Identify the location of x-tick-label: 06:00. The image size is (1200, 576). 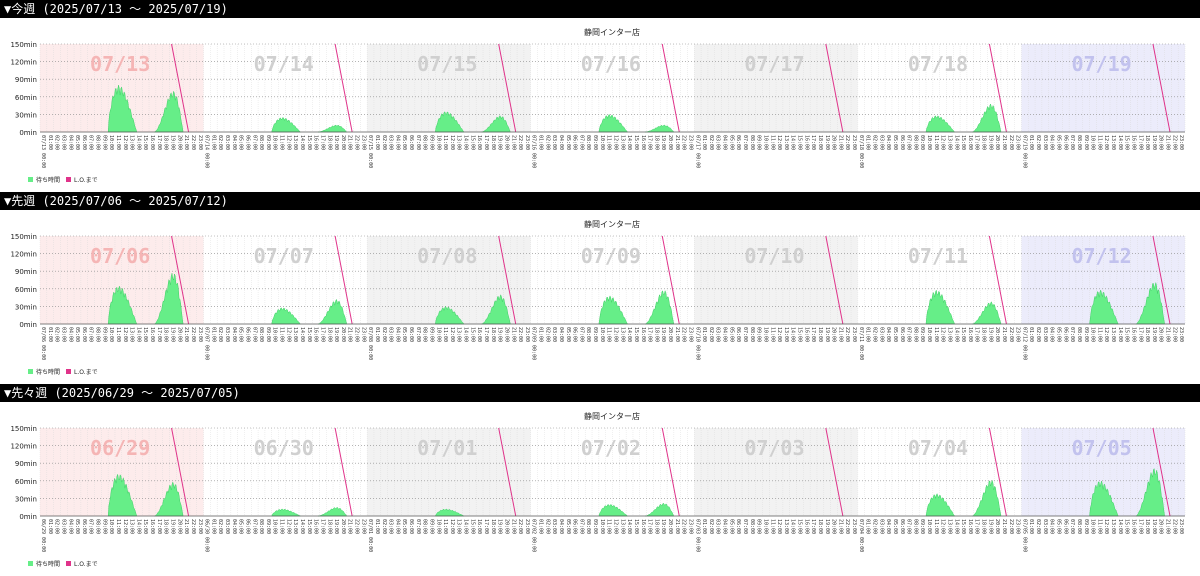
(411, 526).